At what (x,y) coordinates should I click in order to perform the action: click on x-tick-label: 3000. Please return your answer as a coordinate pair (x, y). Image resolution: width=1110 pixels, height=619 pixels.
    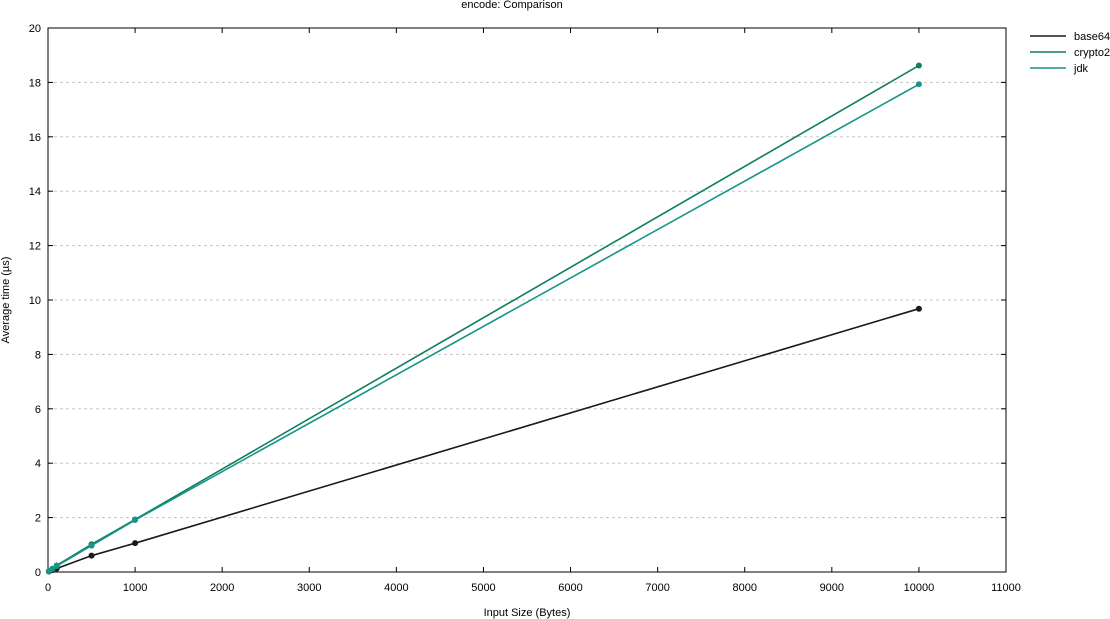
    Looking at the image, I should click on (309, 588).